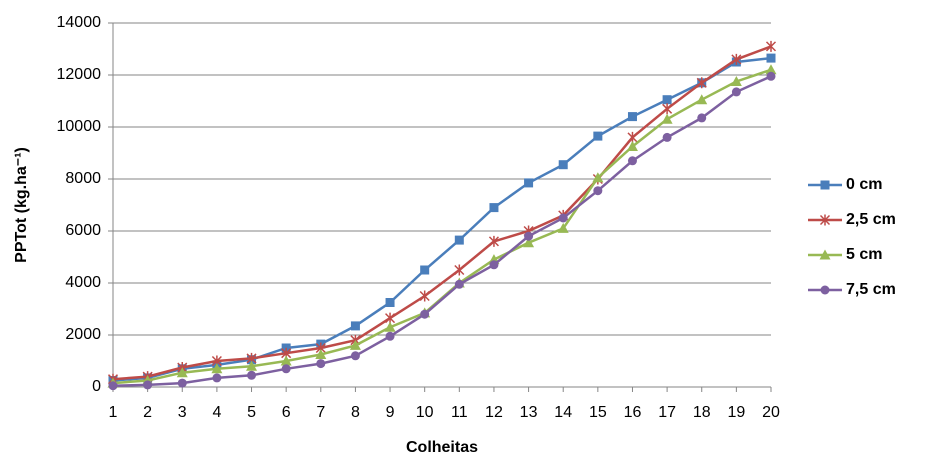  Describe the element at coordinates (21, 205) in the screenshot. I see `y-axis-title: PPTot (kg.ha⁻¹)` at that location.